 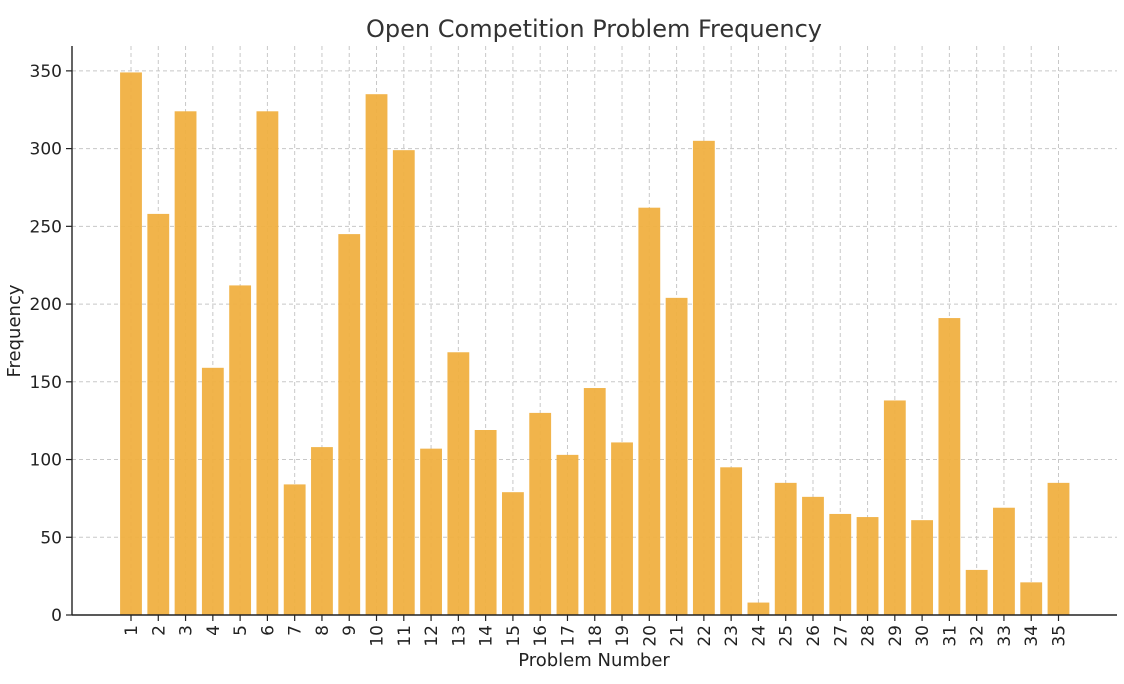 I want to click on y-tick-label: 300, so click(x=46, y=150).